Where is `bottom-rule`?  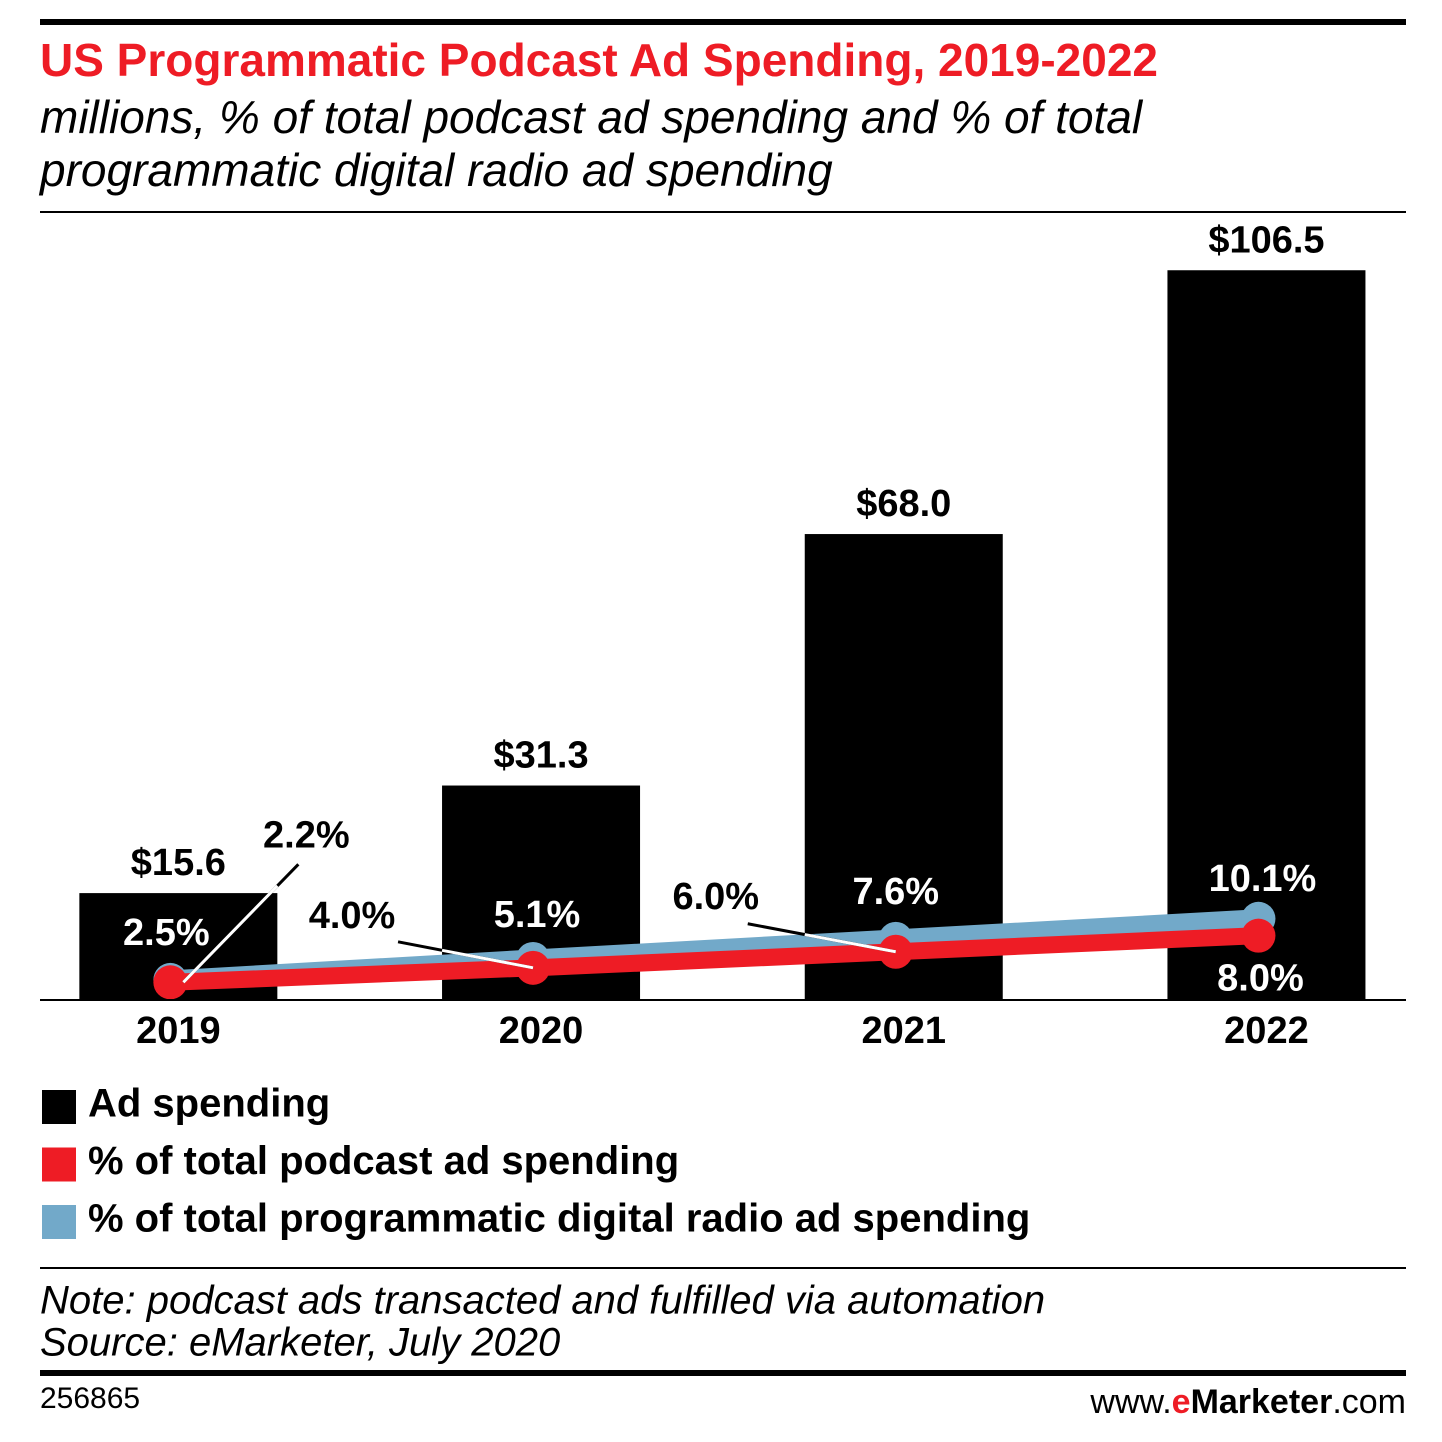
bottom-rule is located at coordinates (723, 1373).